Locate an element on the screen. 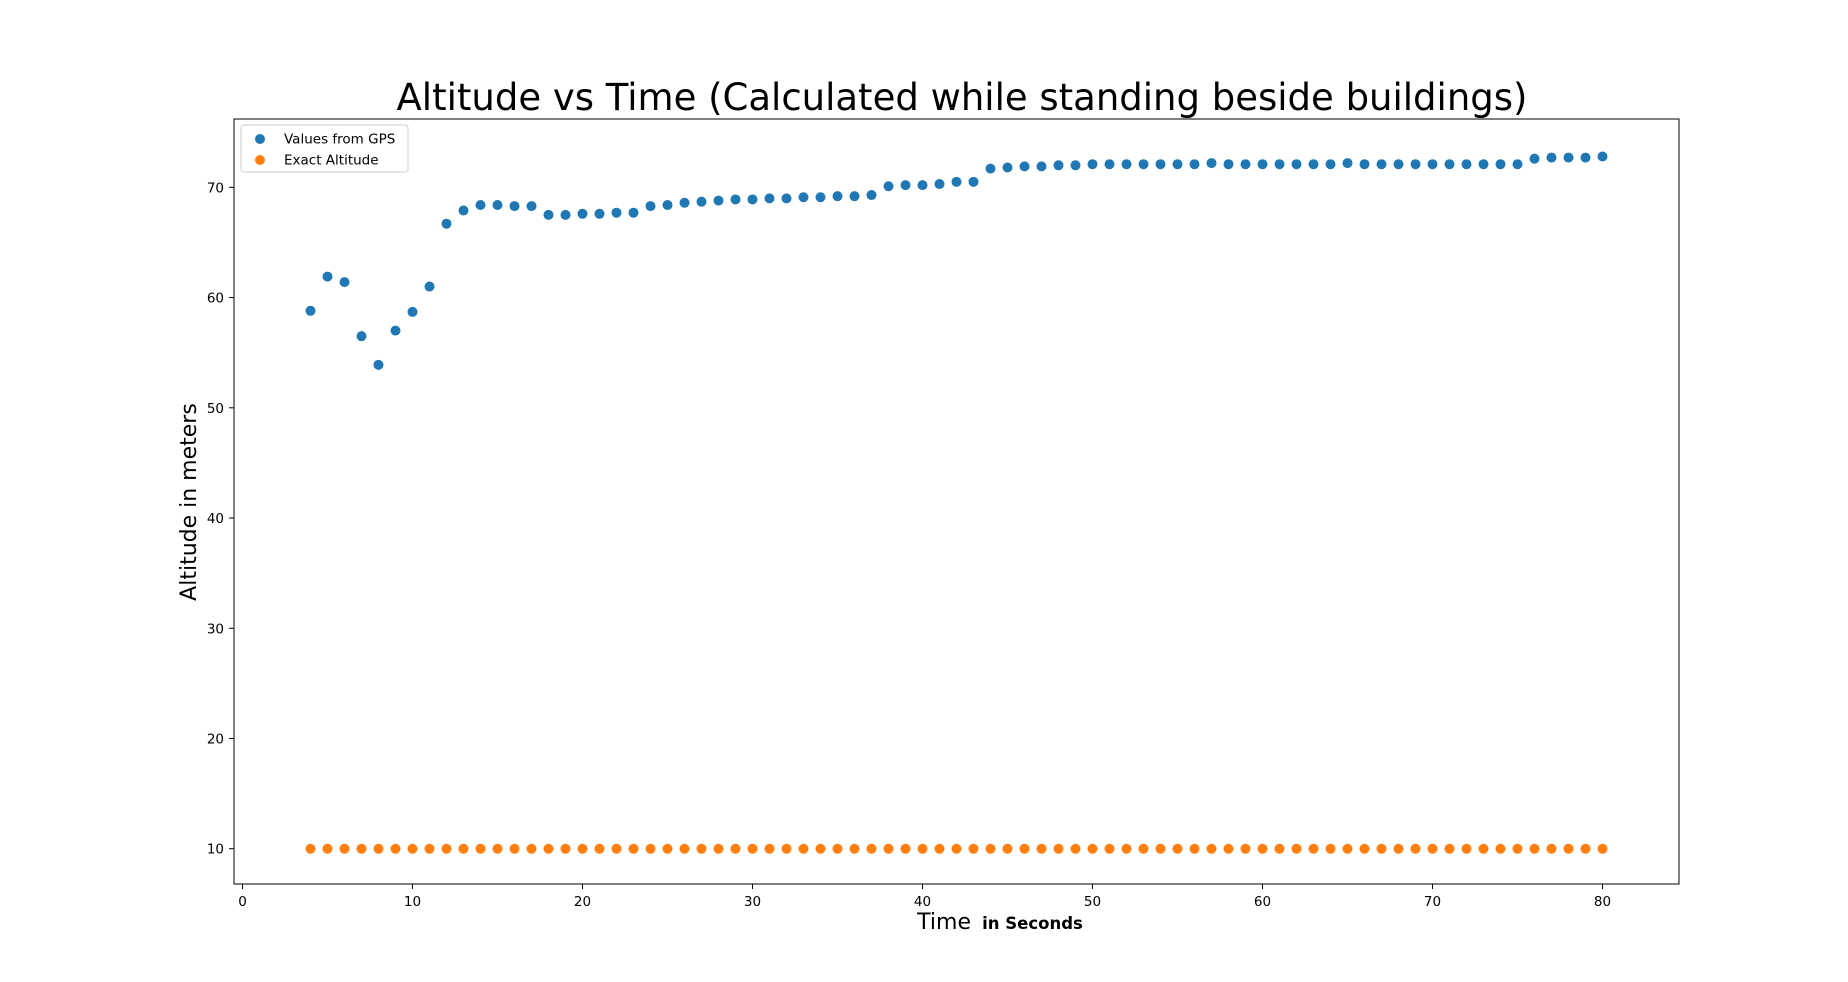 This screenshot has height=982, width=1848. x-tick-label: 10 is located at coordinates (412, 902).